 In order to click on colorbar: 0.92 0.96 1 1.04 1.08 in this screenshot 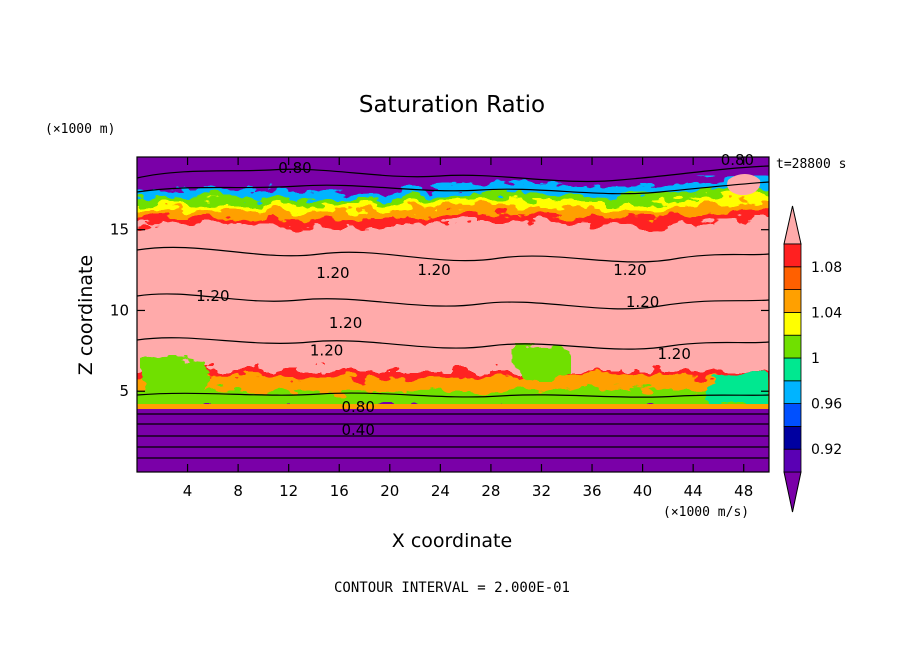, I will do `click(812, 359)`.